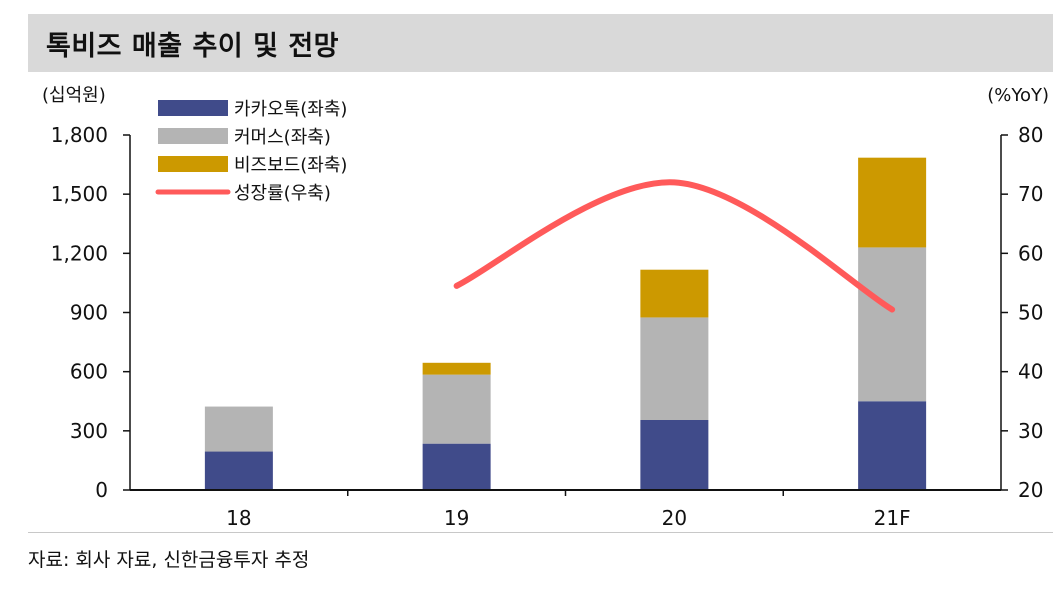 This screenshot has width=1053, height=599. What do you see at coordinates (1030, 431) in the screenshot?
I see `right-tick-label: 30` at bounding box center [1030, 431].